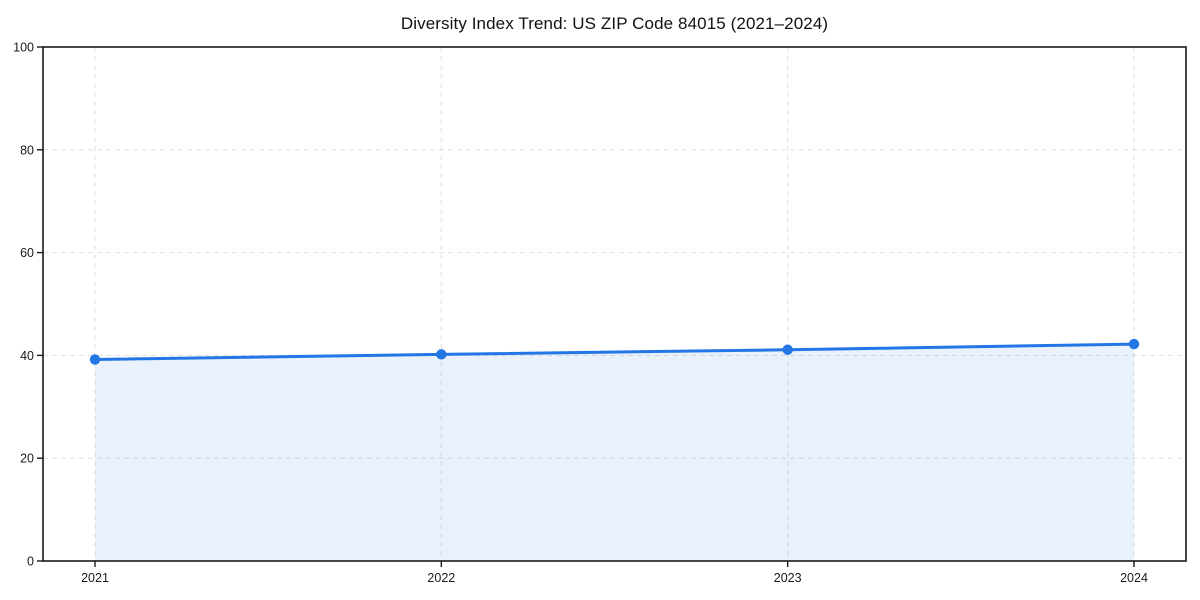 The width and height of the screenshot is (1200, 600). I want to click on y-tick-label: 0, so click(30, 562).